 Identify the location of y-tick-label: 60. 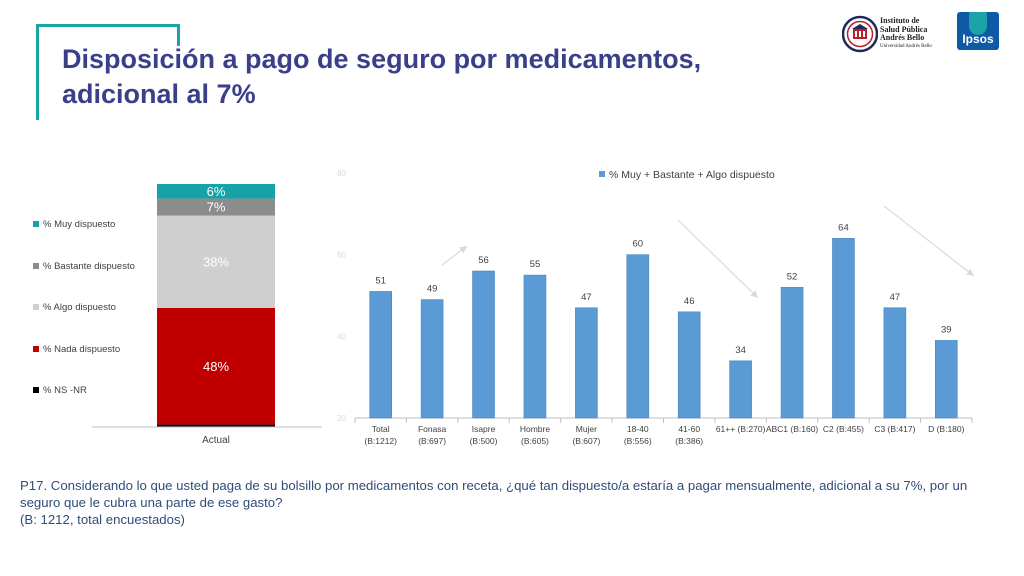
(341, 255).